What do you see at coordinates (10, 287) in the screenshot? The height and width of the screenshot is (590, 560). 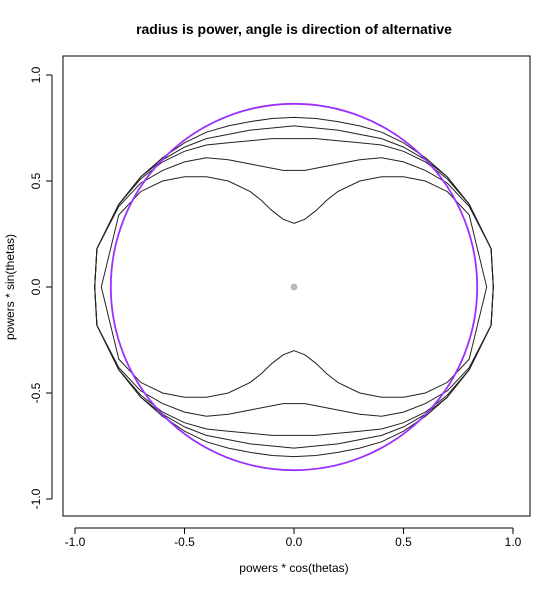 I see `y-axis-label: powers * sin(thetas)` at bounding box center [10, 287].